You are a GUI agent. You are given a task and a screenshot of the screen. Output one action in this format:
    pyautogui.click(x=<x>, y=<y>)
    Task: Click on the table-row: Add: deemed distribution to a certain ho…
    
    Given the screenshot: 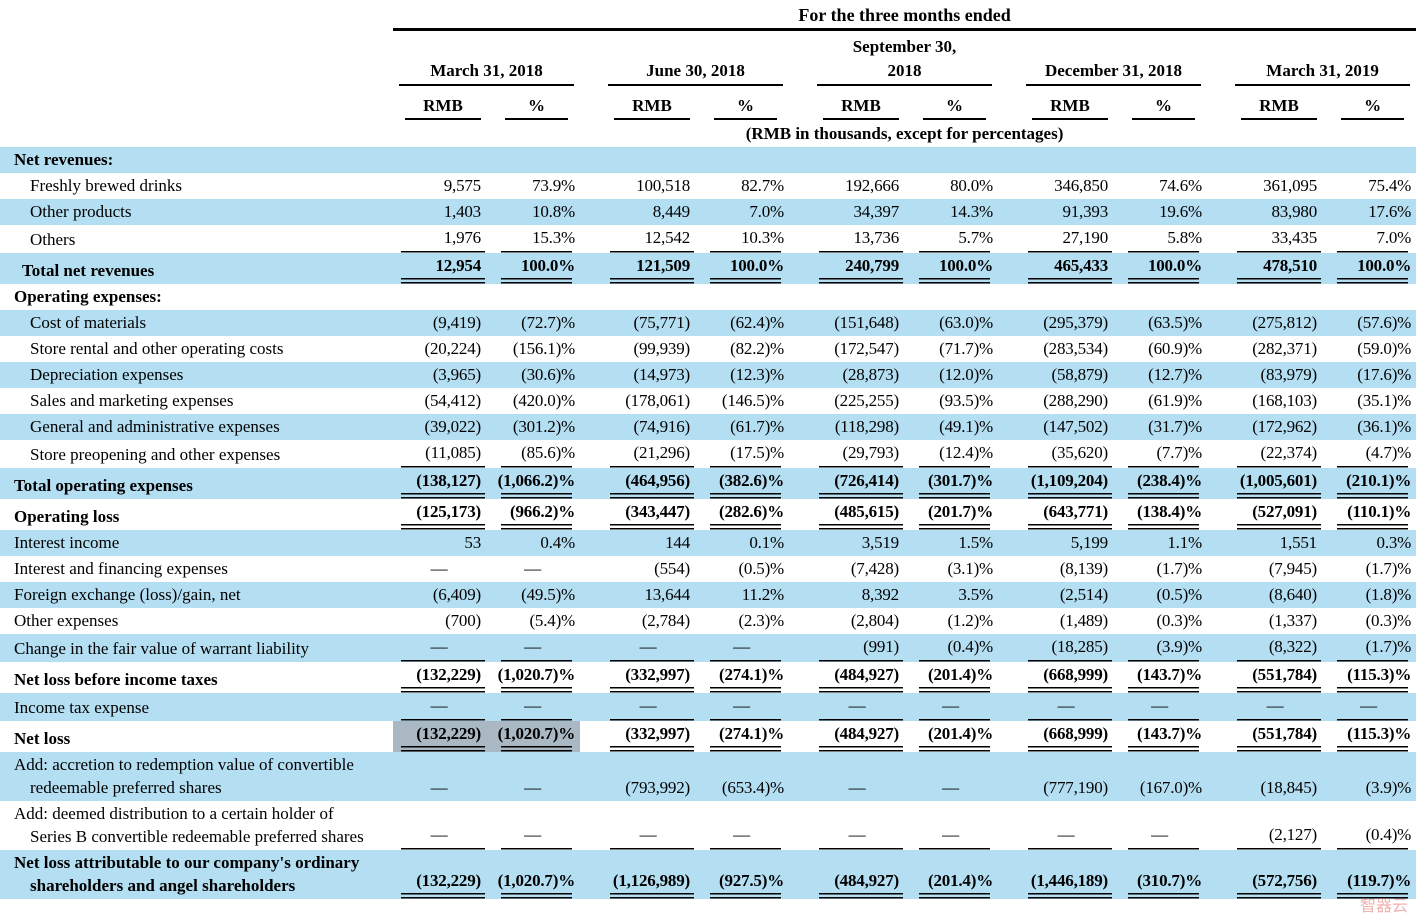 What is the action you would take?
    pyautogui.click(x=708, y=825)
    